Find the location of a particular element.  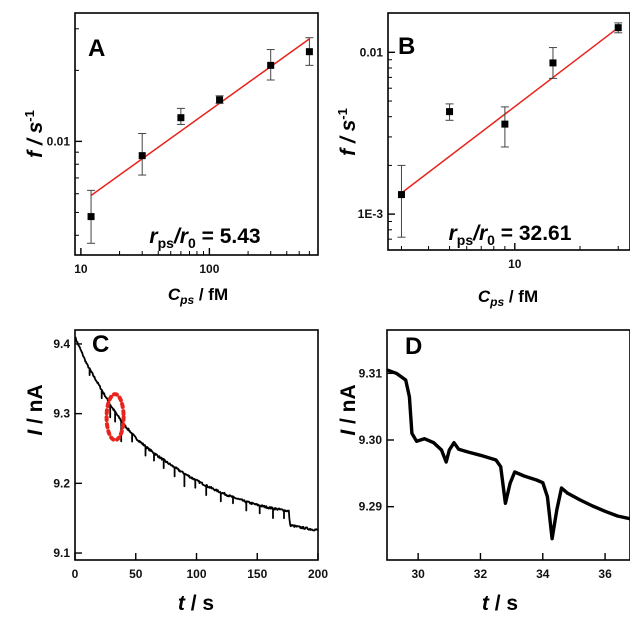

plot-area-C is located at coordinates (196, 434).